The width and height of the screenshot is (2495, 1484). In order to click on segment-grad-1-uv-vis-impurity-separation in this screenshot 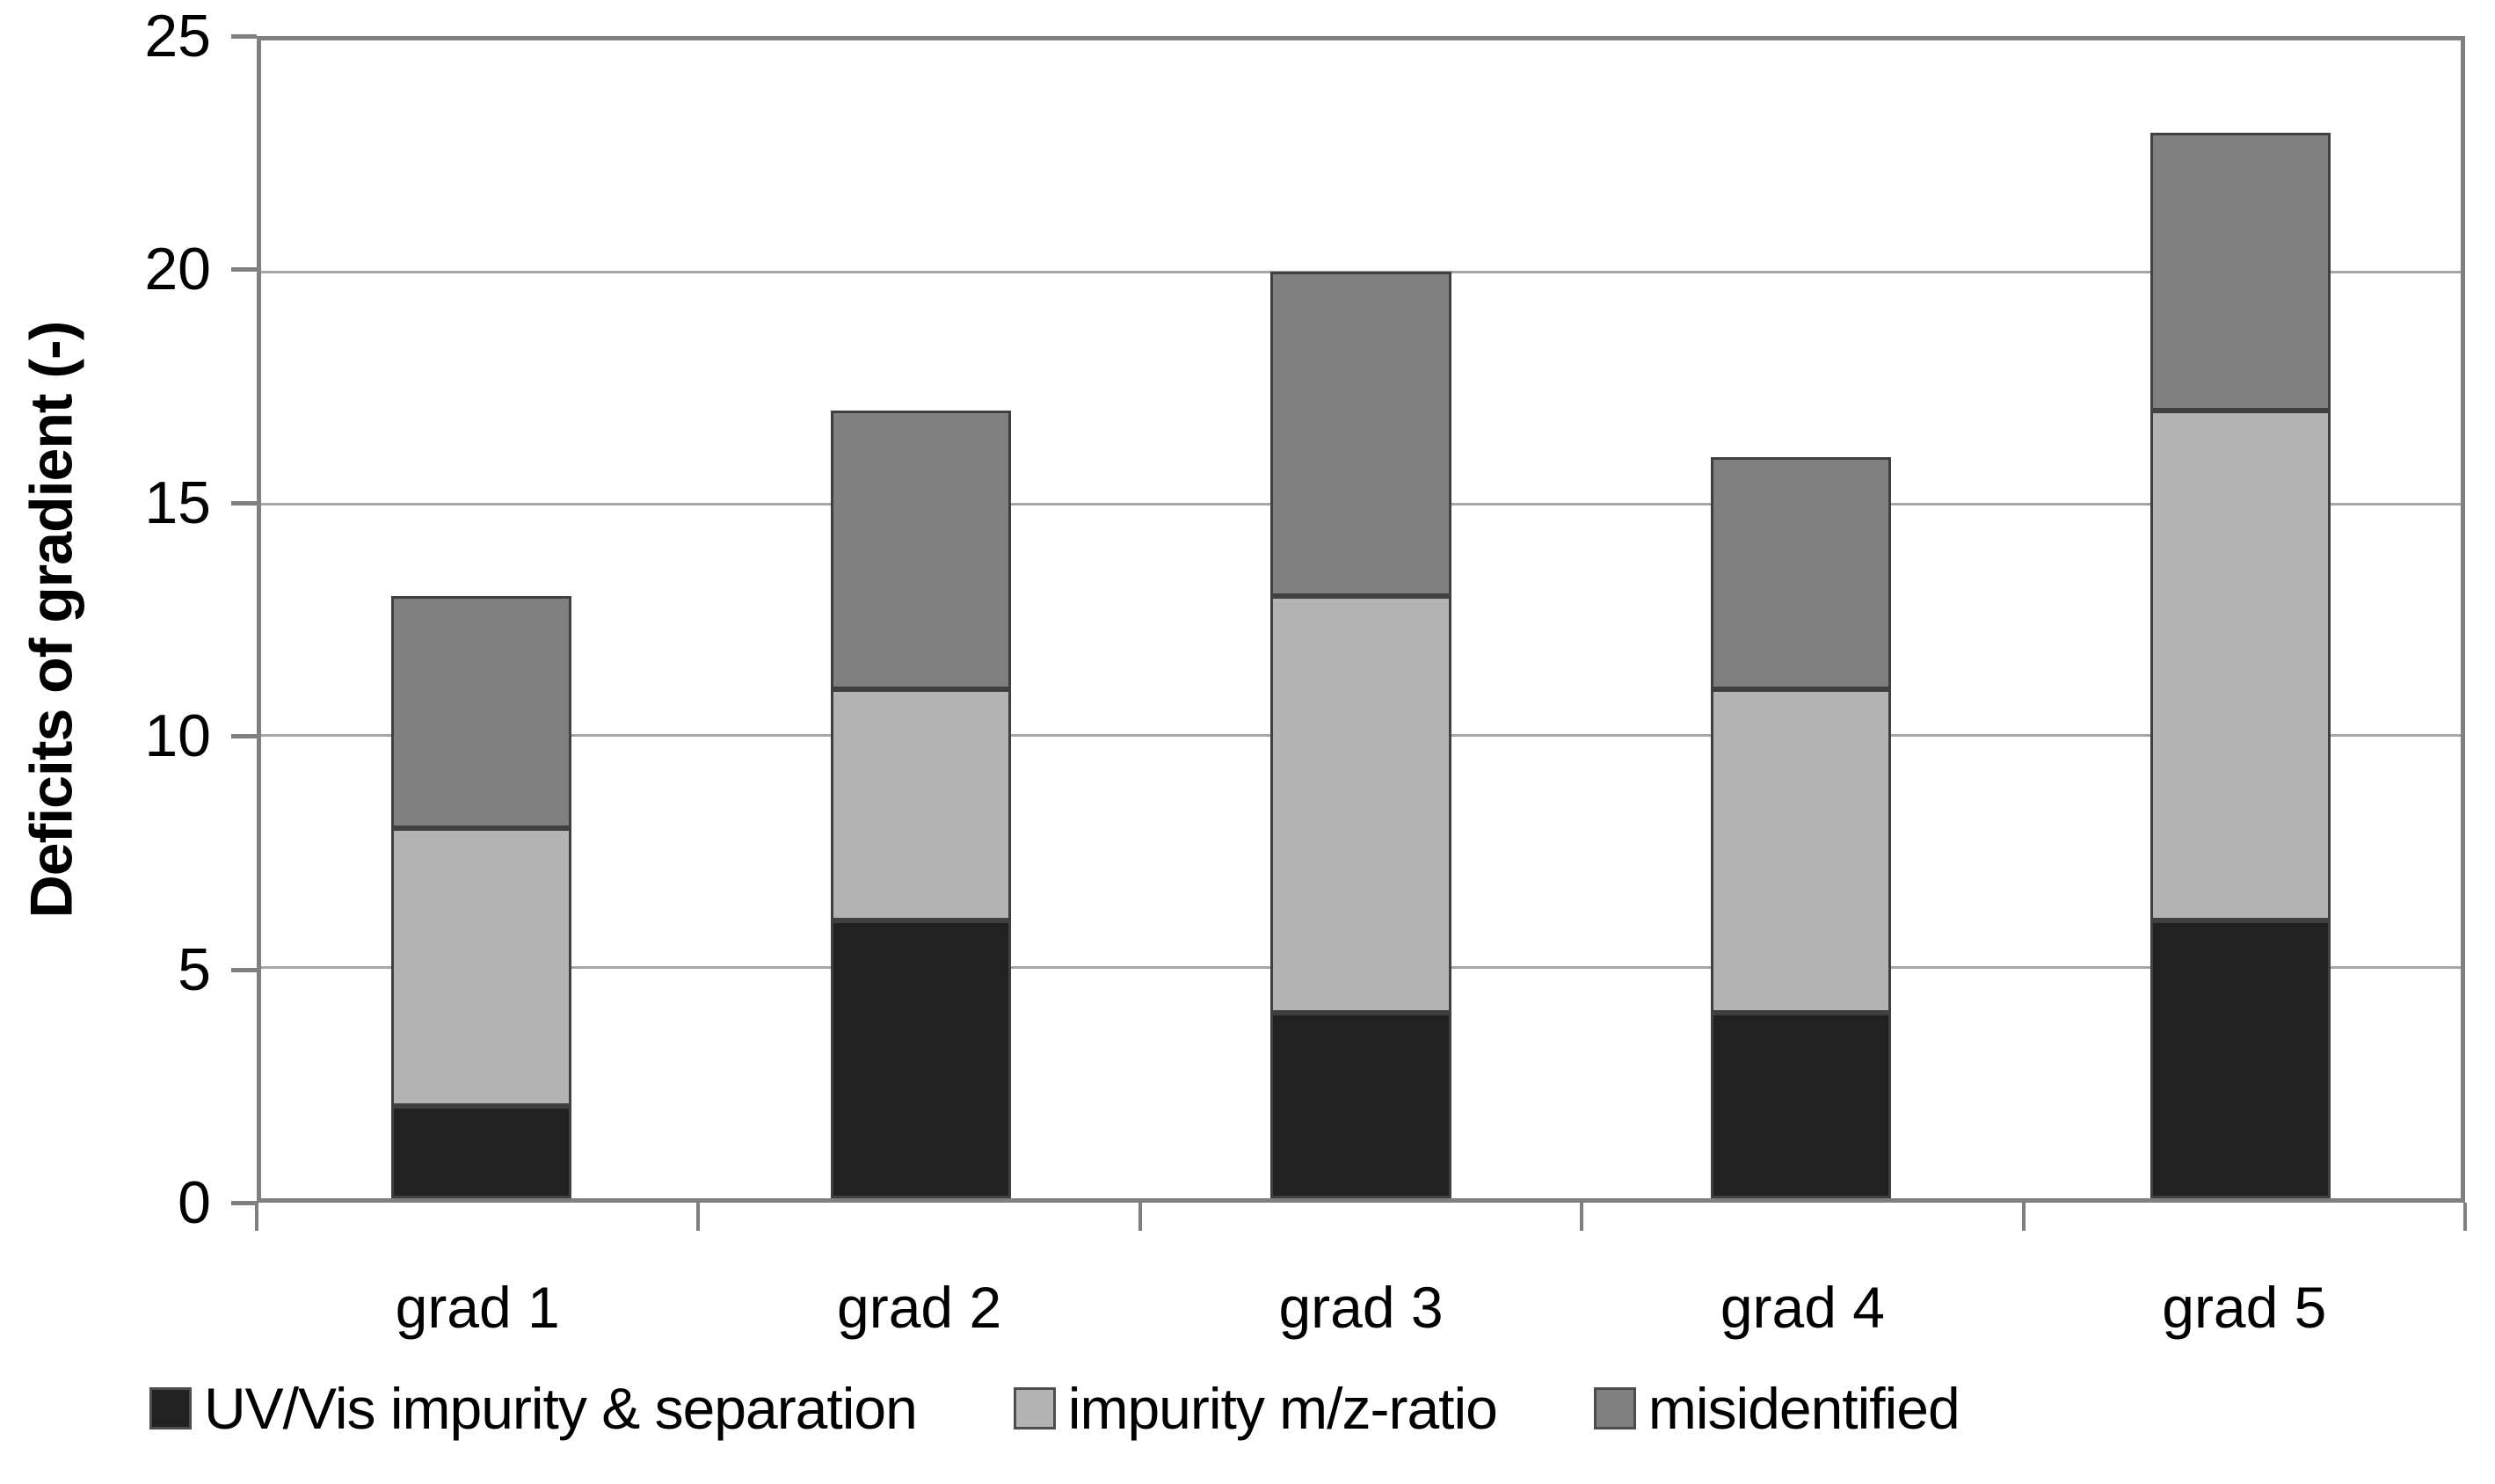, I will do `click(480, 1151)`.